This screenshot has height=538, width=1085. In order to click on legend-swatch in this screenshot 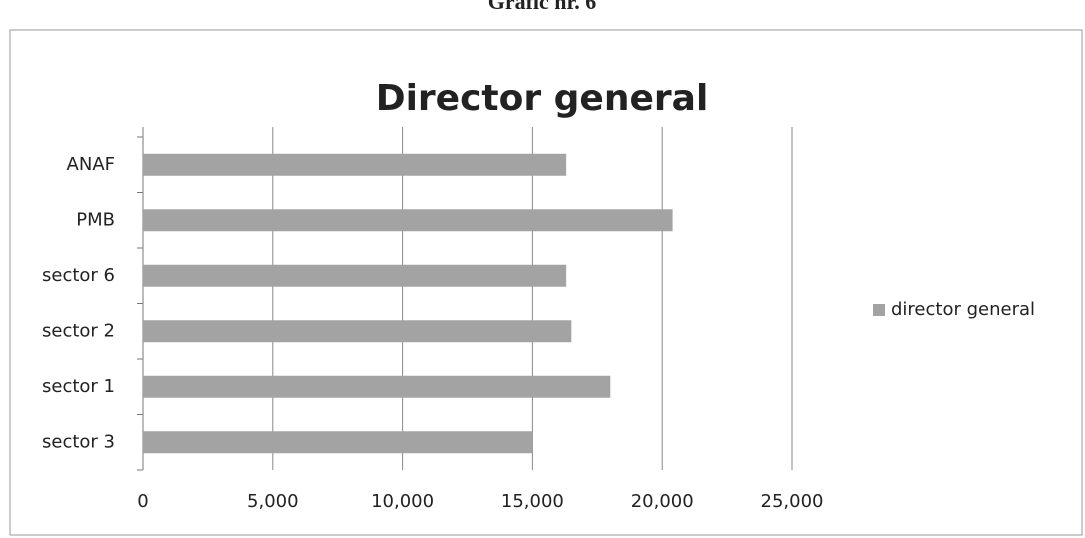, I will do `click(879, 310)`.